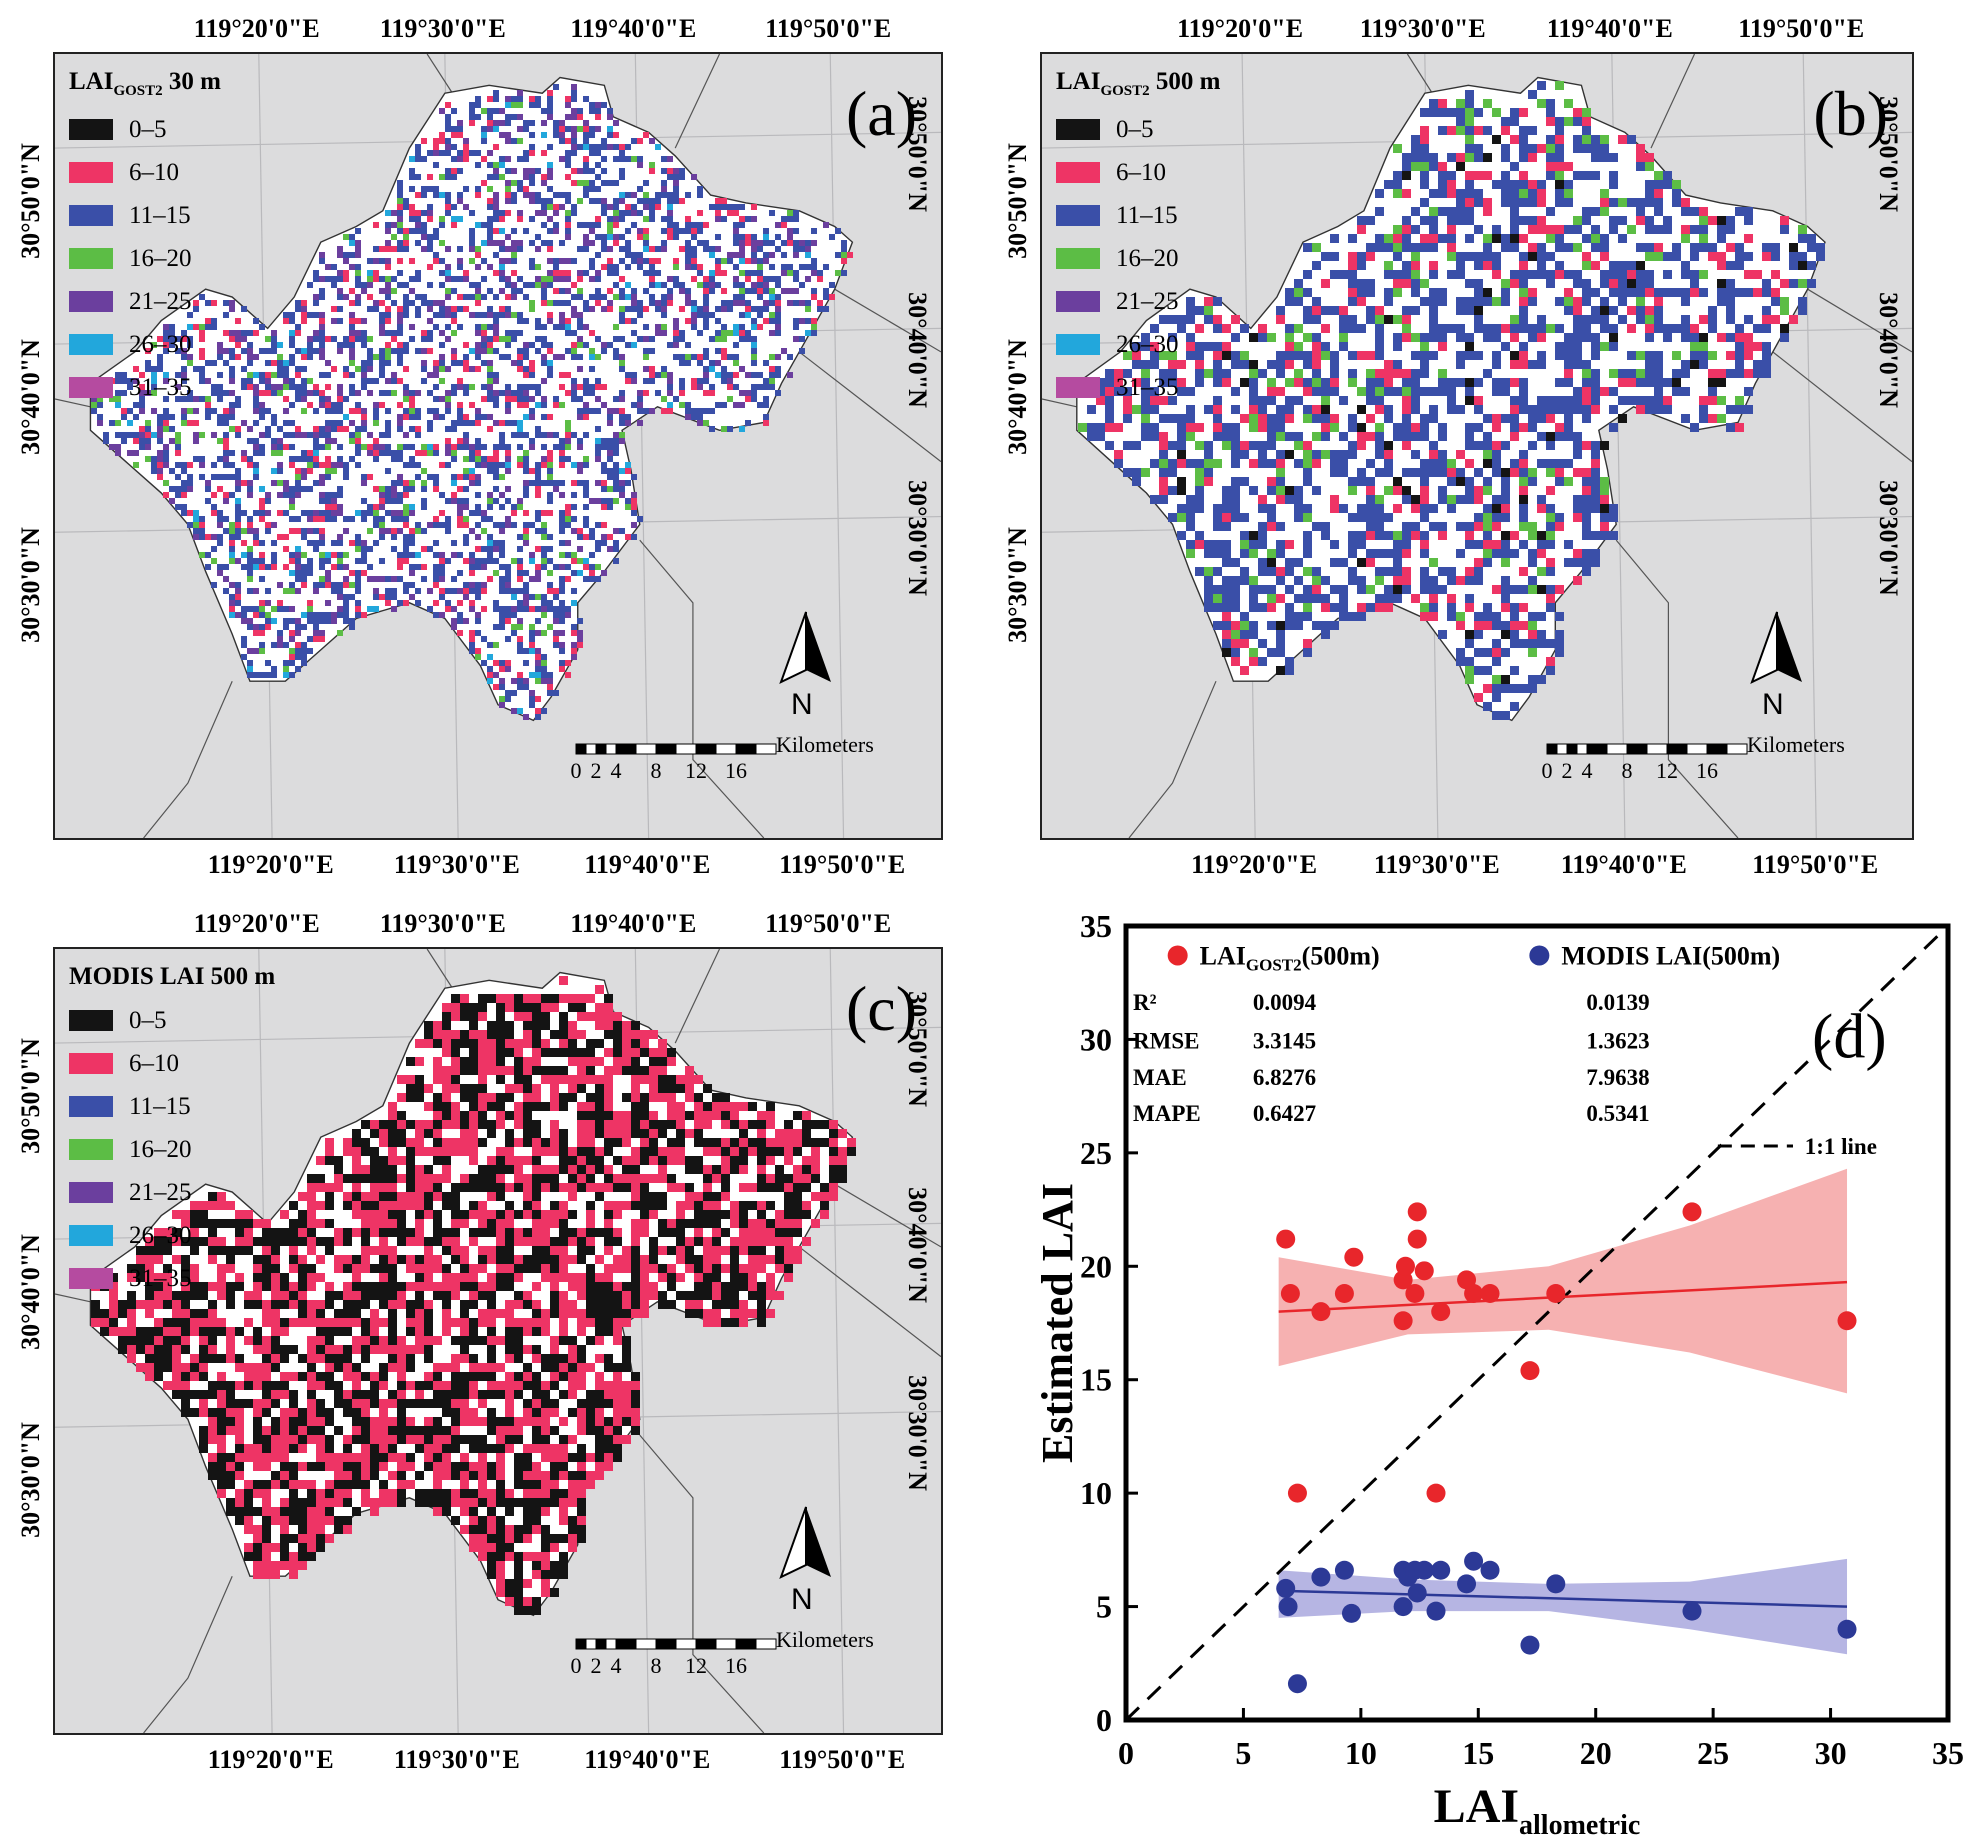 The image size is (1983, 1847). What do you see at coordinates (160, 301) in the screenshot?
I see `legend-label: 21–25` at bounding box center [160, 301].